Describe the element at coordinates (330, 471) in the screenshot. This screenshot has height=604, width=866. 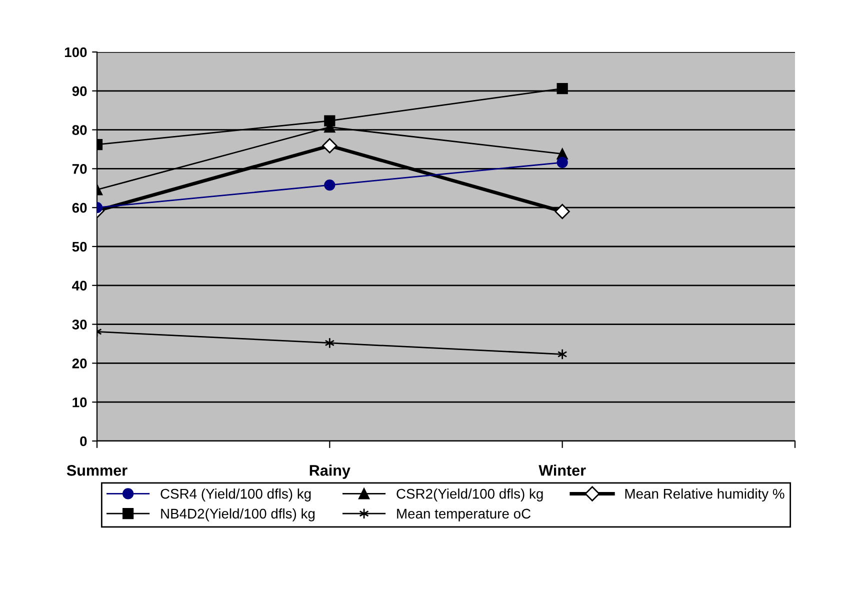
I see `x-tick-label: Rainy` at that location.